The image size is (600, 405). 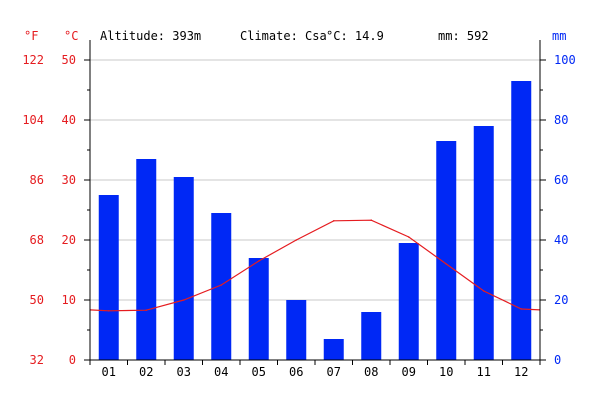 I want to click on celsius-tick-label: 0, so click(x=72, y=360).